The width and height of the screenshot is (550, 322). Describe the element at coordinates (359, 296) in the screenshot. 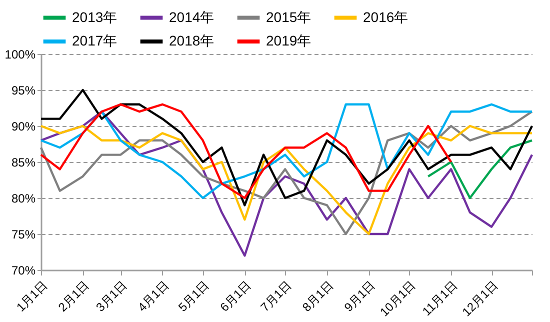

I see `x-tick-label: 9月1日` at that location.